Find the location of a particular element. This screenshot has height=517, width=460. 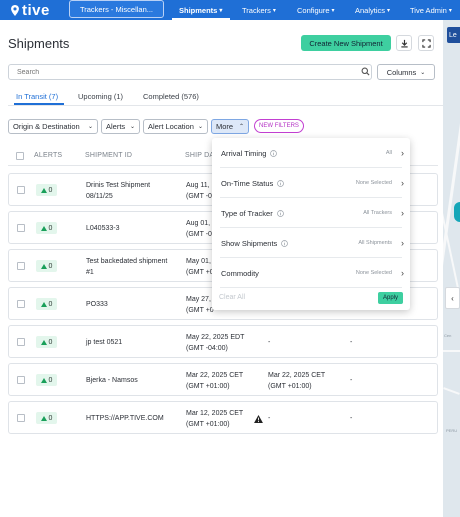

nav-trackers: Trackers ▾ is located at coordinates (259, 10).